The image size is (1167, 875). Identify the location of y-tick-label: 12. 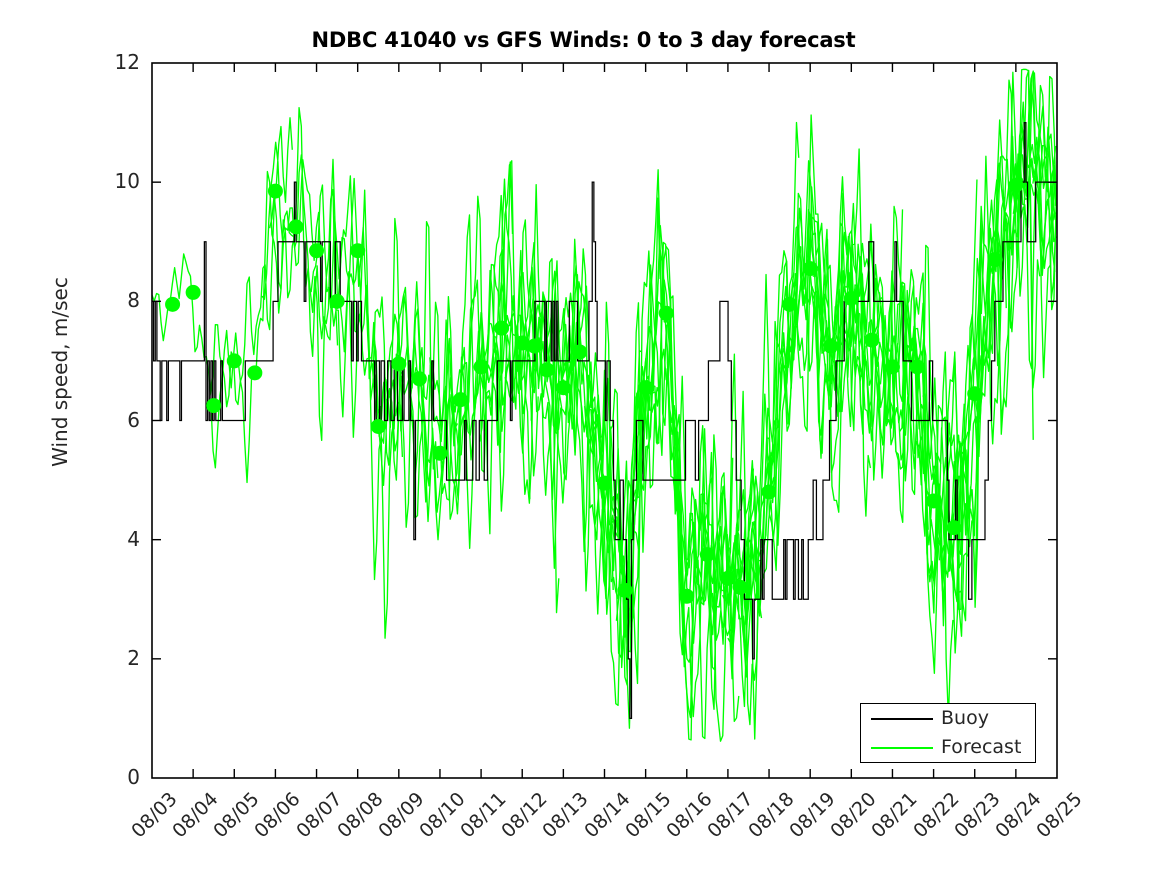
(127, 62).